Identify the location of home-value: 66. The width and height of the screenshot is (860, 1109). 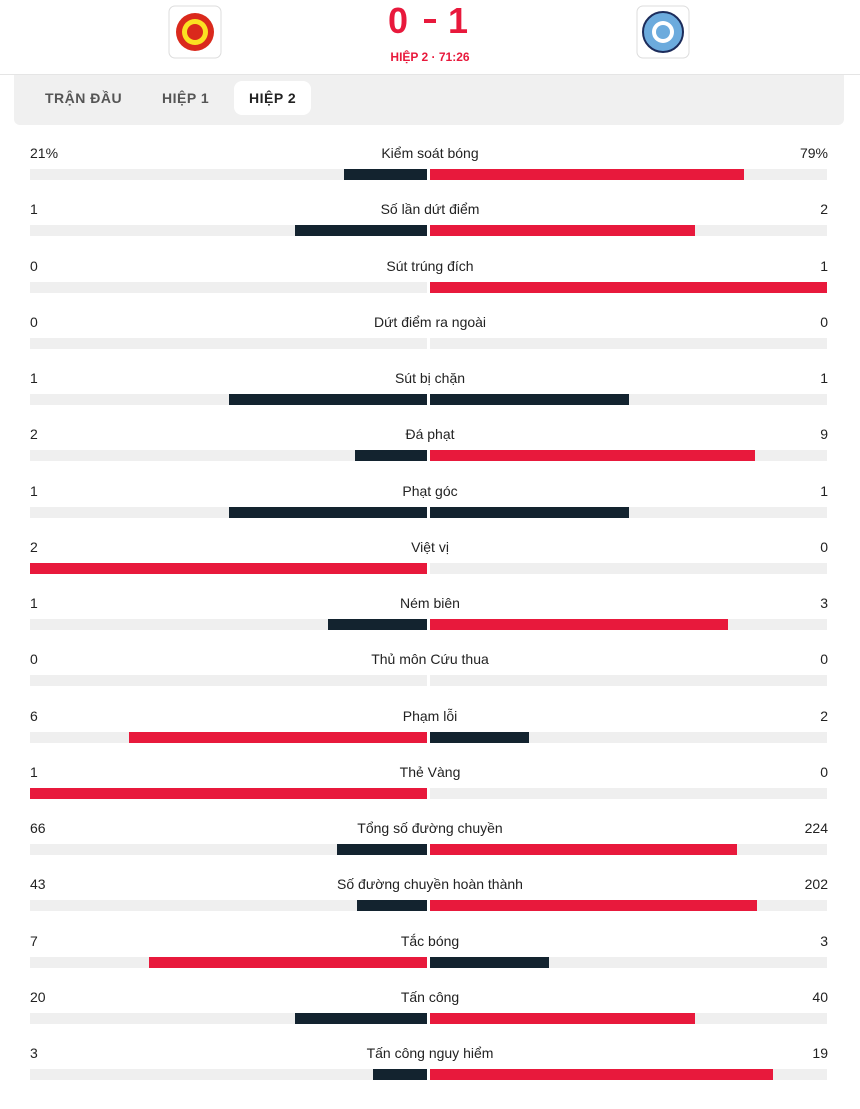
(38, 828).